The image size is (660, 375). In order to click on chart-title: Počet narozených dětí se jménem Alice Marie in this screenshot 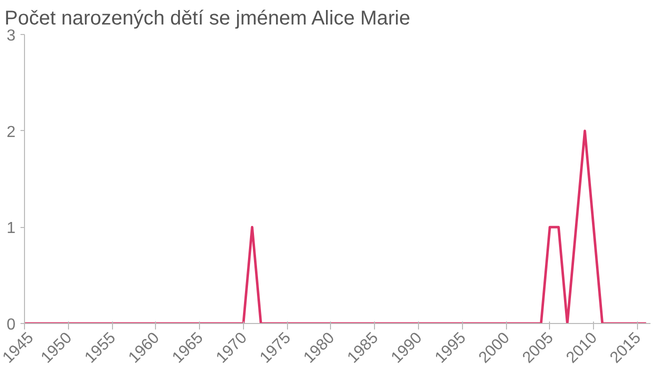, I will do `click(207, 19)`.